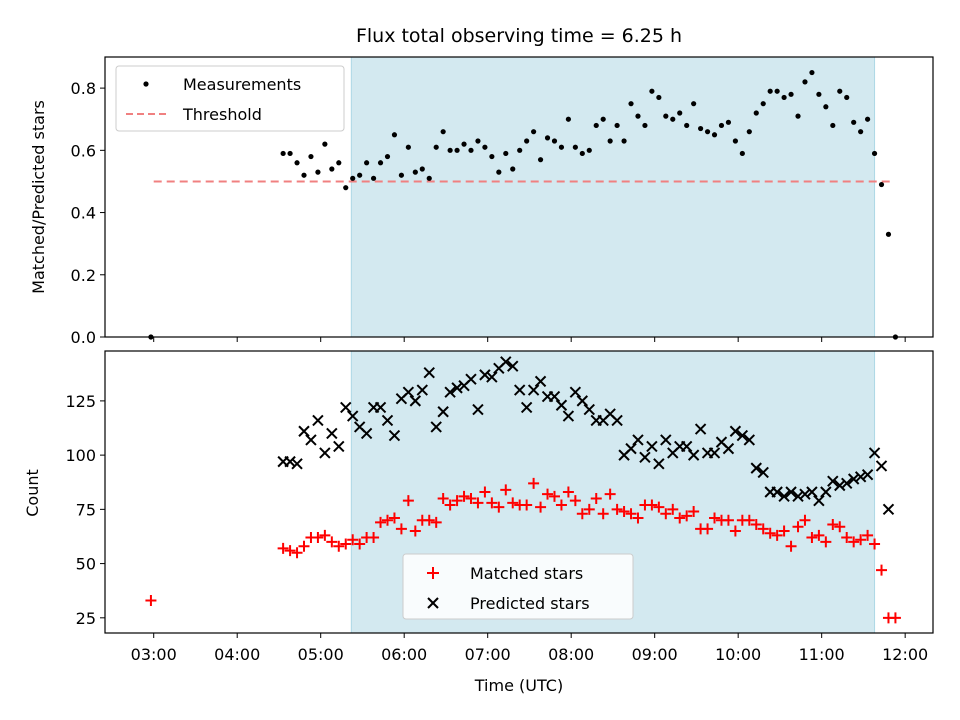 The image size is (960, 720). What do you see at coordinates (321, 654) in the screenshot?
I see `x-tick-label: 05:00` at bounding box center [321, 654].